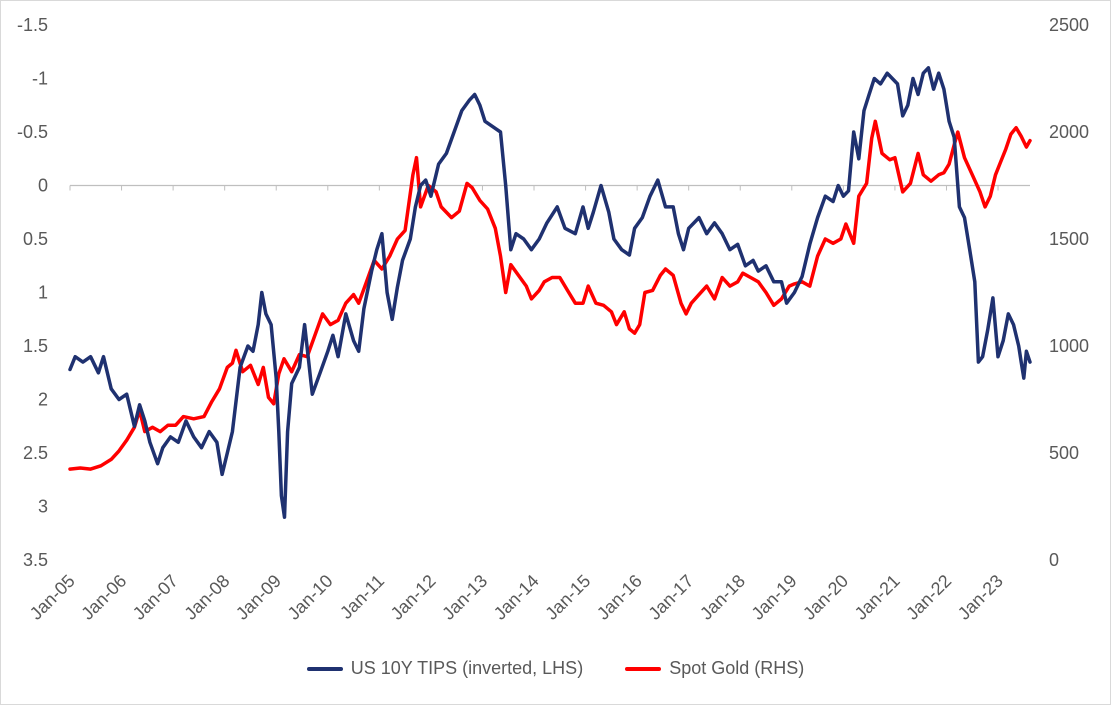  What do you see at coordinates (35, 239) in the screenshot?
I see `left-tick-label: 0.5` at bounding box center [35, 239].